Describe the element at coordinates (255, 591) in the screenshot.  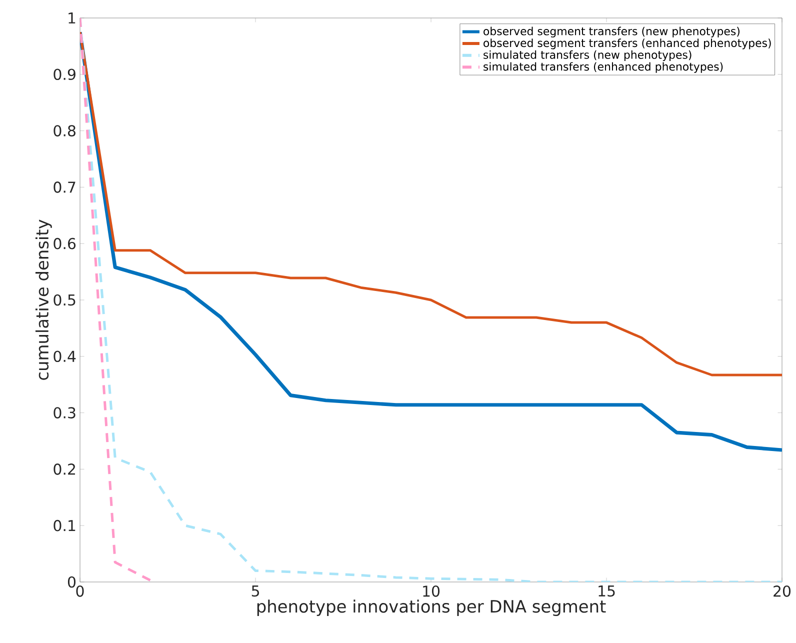
I see `x-tick-label: 5` at that location.